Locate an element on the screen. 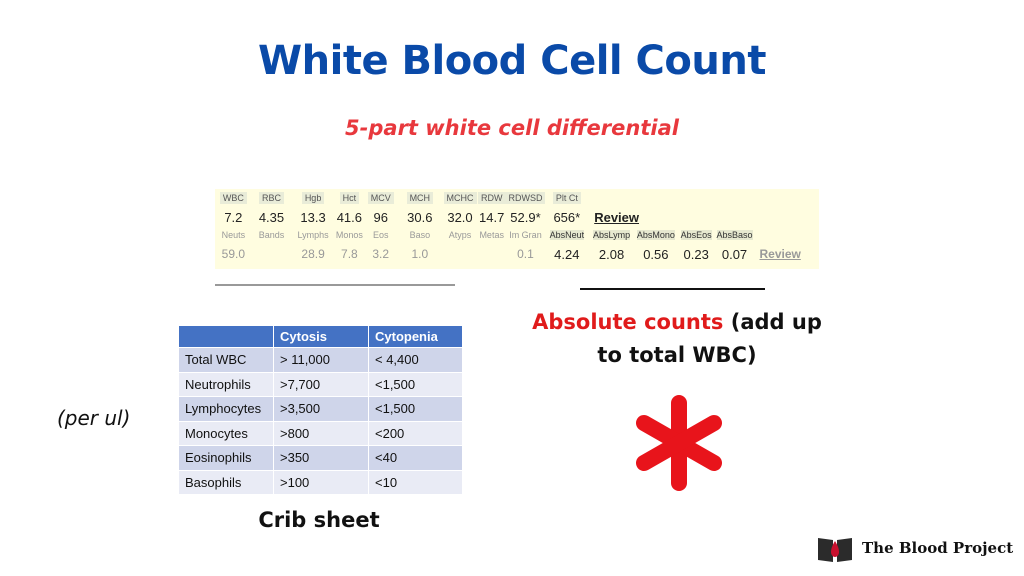 The image size is (1024, 576). cell: >100 is located at coordinates (321, 481).